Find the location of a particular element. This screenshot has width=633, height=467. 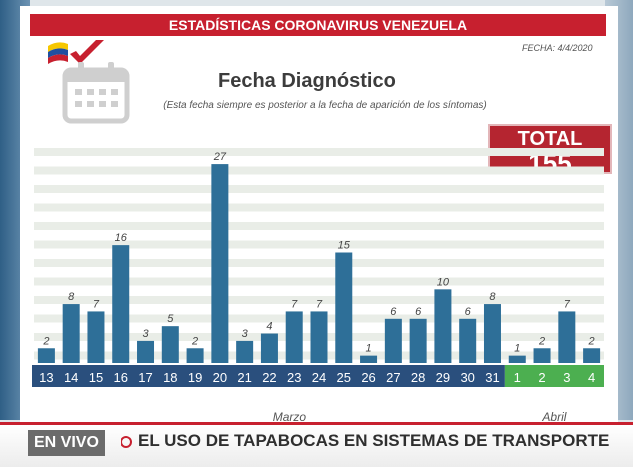

x-tick-label: 30 is located at coordinates (467, 377).